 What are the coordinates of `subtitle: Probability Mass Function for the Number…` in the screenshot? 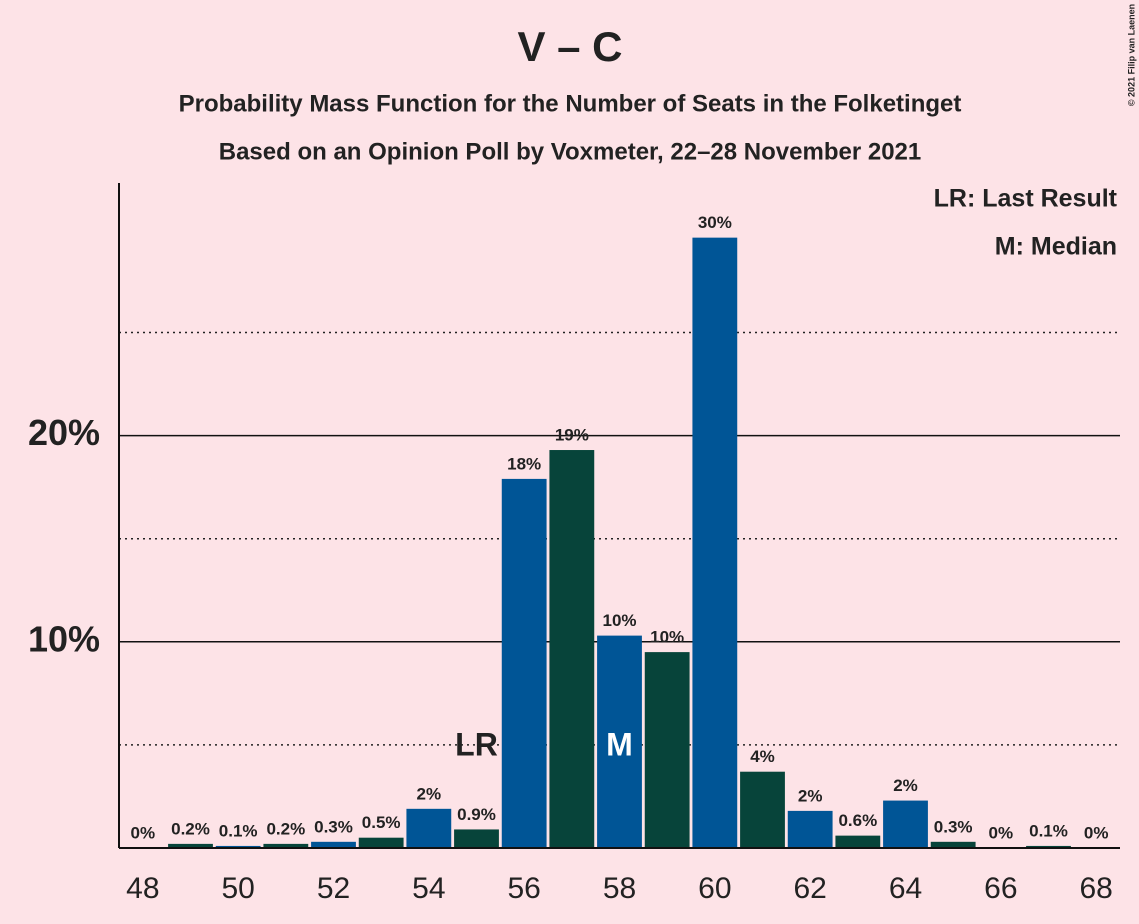 It's located at (570, 103).